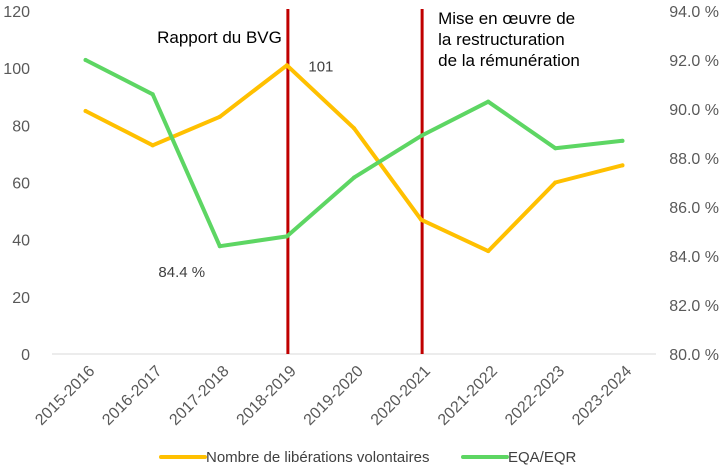  Describe the element at coordinates (694, 208) in the screenshot. I see `y-right-tick-label: 86.0 %` at that location.